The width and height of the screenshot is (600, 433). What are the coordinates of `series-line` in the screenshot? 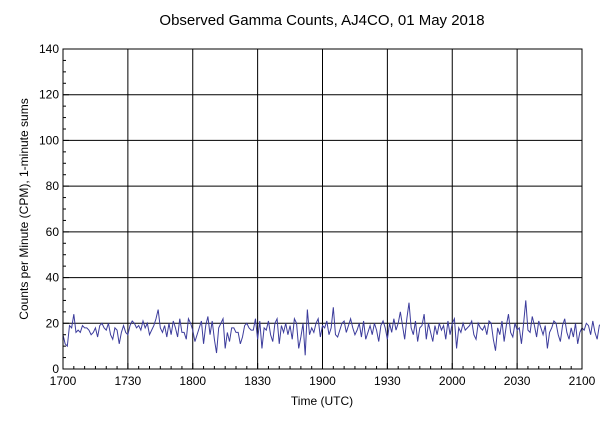 It's located at (331, 328).